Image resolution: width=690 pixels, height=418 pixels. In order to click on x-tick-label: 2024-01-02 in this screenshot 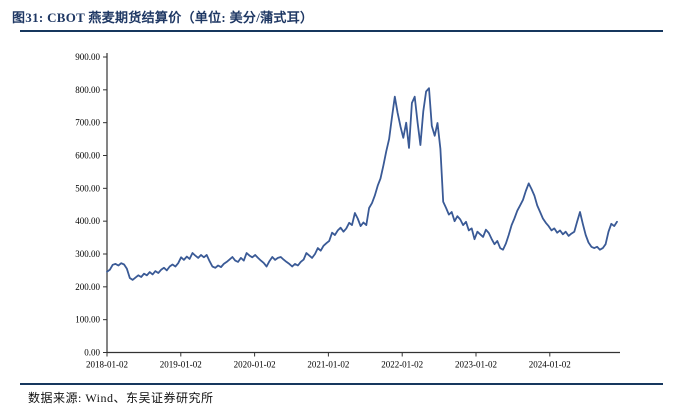, I will do `click(550, 365)`.